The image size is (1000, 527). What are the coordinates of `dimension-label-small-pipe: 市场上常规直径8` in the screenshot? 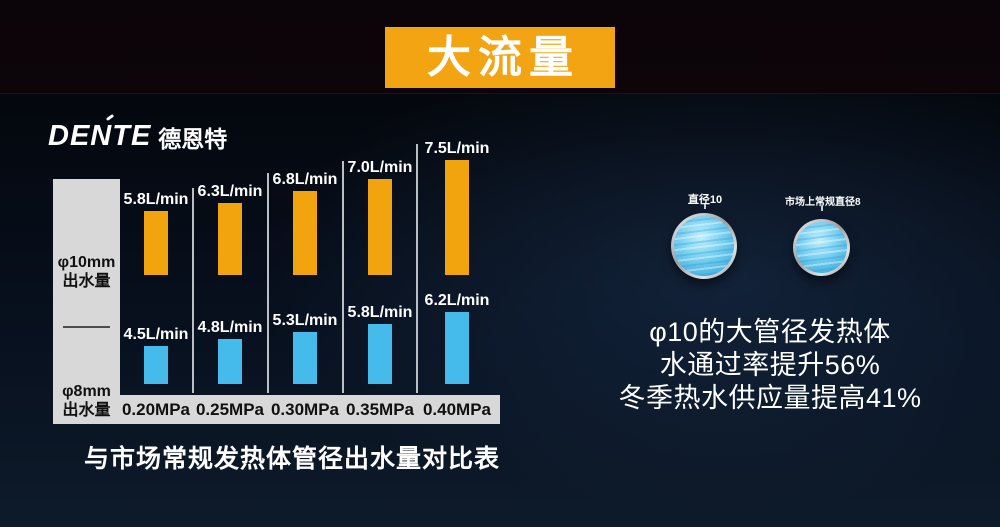 It's located at (823, 202).